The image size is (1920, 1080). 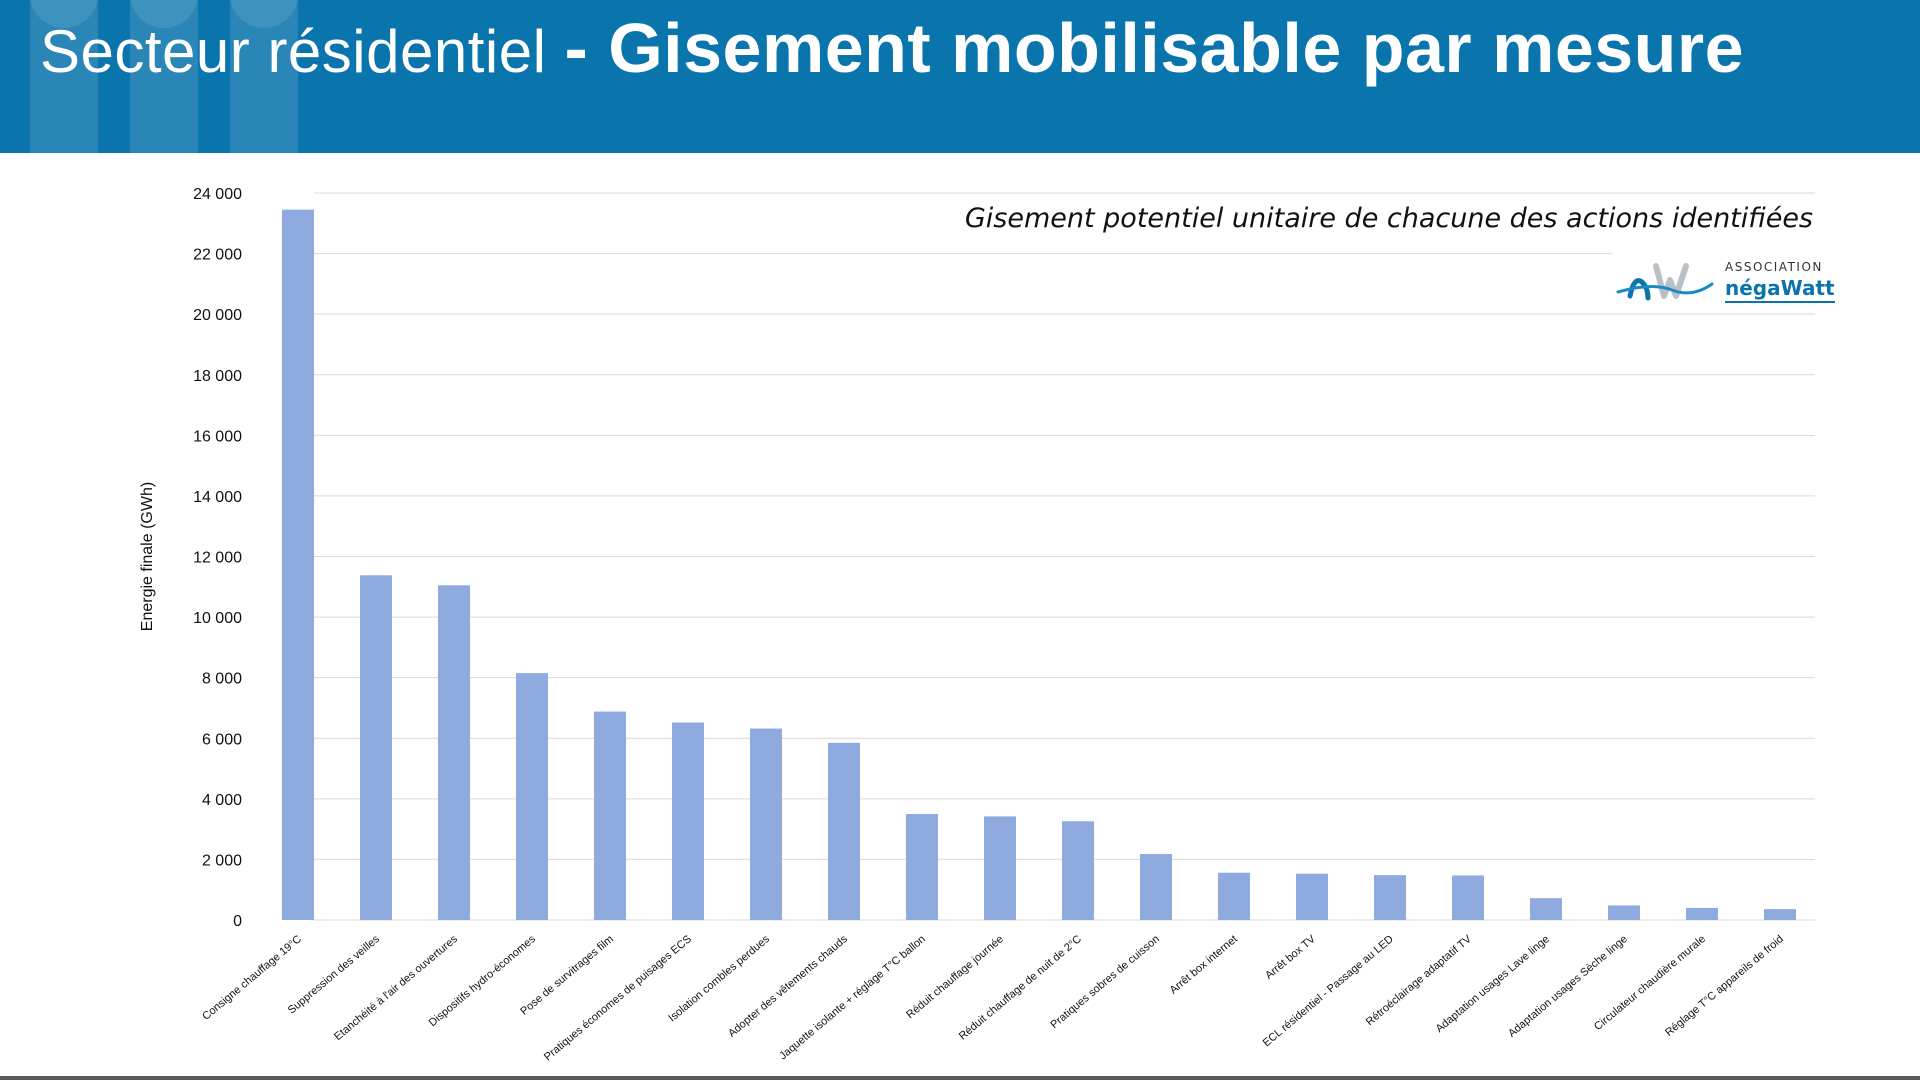 I want to click on y-tick-label: 8 000, so click(x=222, y=679).